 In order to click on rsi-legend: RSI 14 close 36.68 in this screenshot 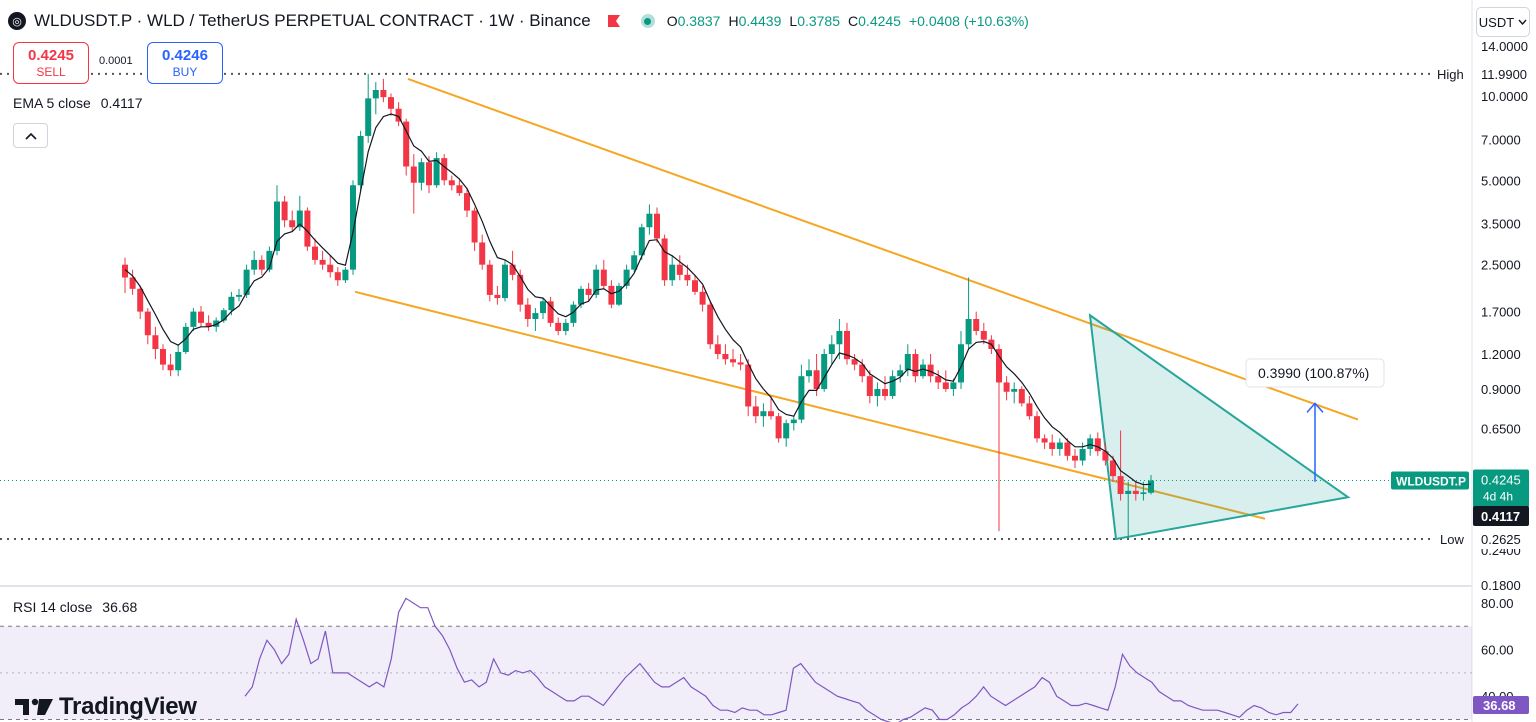, I will do `click(75, 607)`.